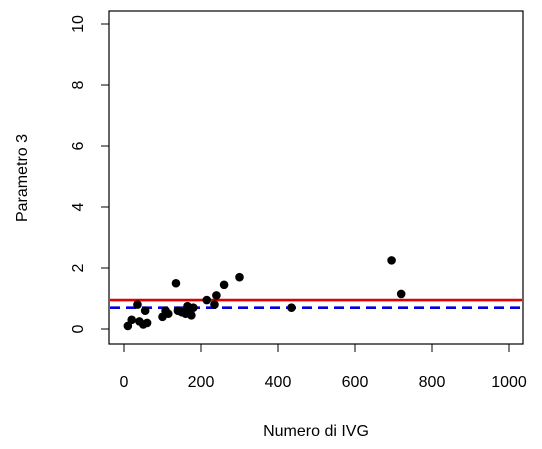  I want to click on y-tick-label: 8, so click(78, 84).